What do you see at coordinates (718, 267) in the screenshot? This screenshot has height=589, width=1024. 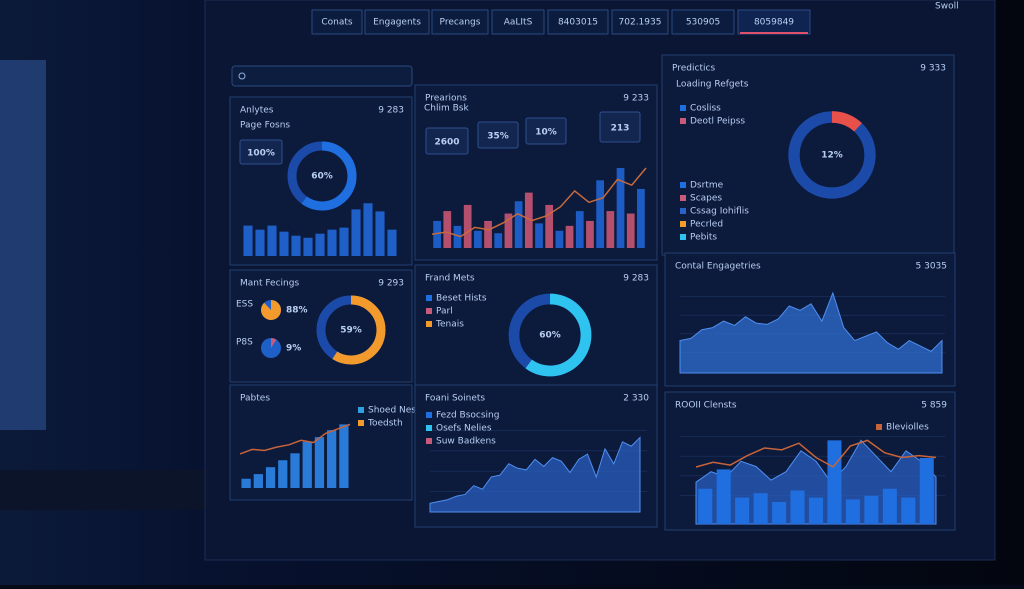 I see `panel-title: Contal Engagetries` at bounding box center [718, 267].